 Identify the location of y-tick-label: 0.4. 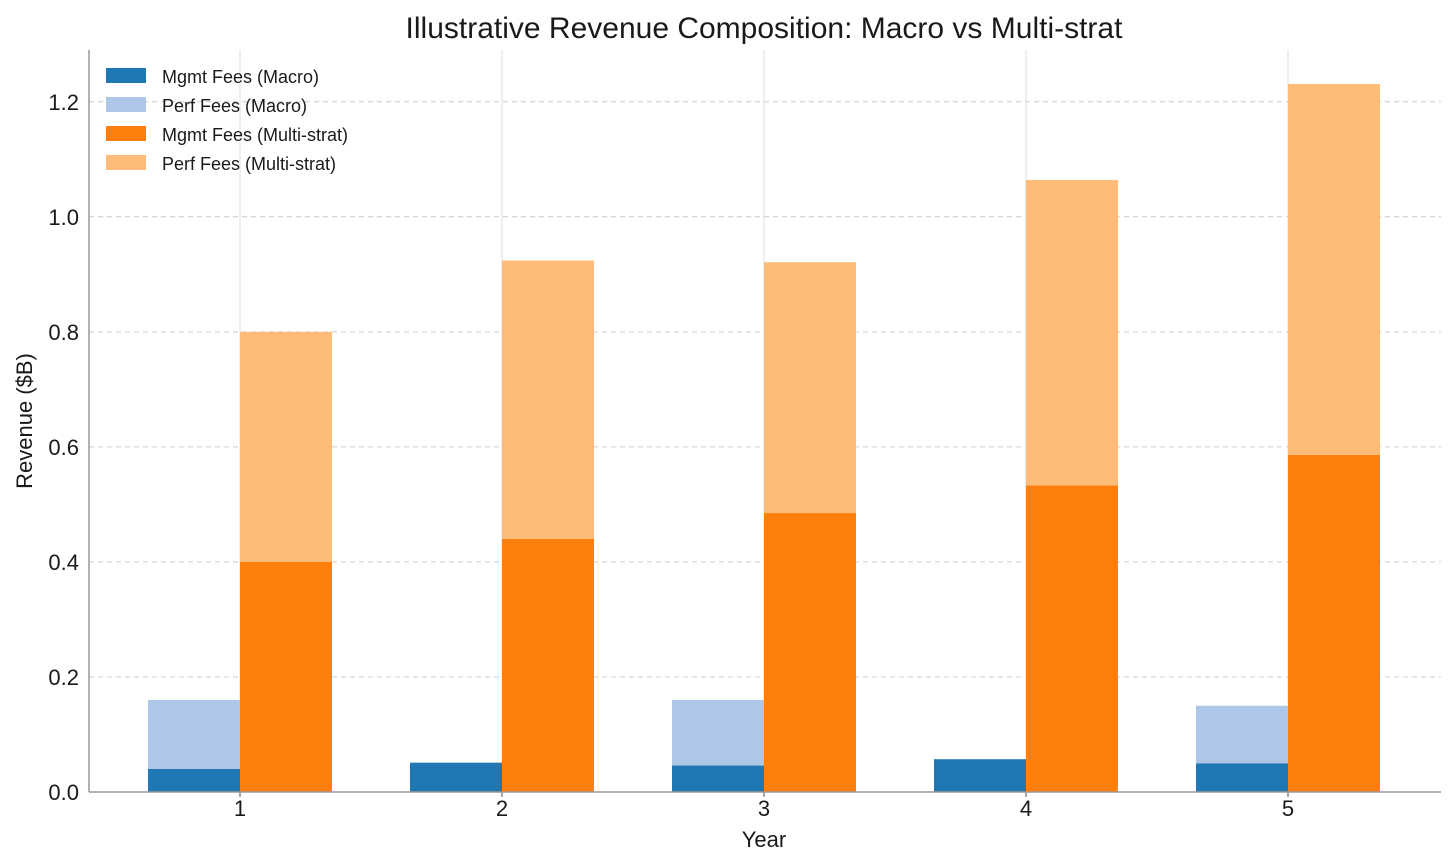
(63, 562).